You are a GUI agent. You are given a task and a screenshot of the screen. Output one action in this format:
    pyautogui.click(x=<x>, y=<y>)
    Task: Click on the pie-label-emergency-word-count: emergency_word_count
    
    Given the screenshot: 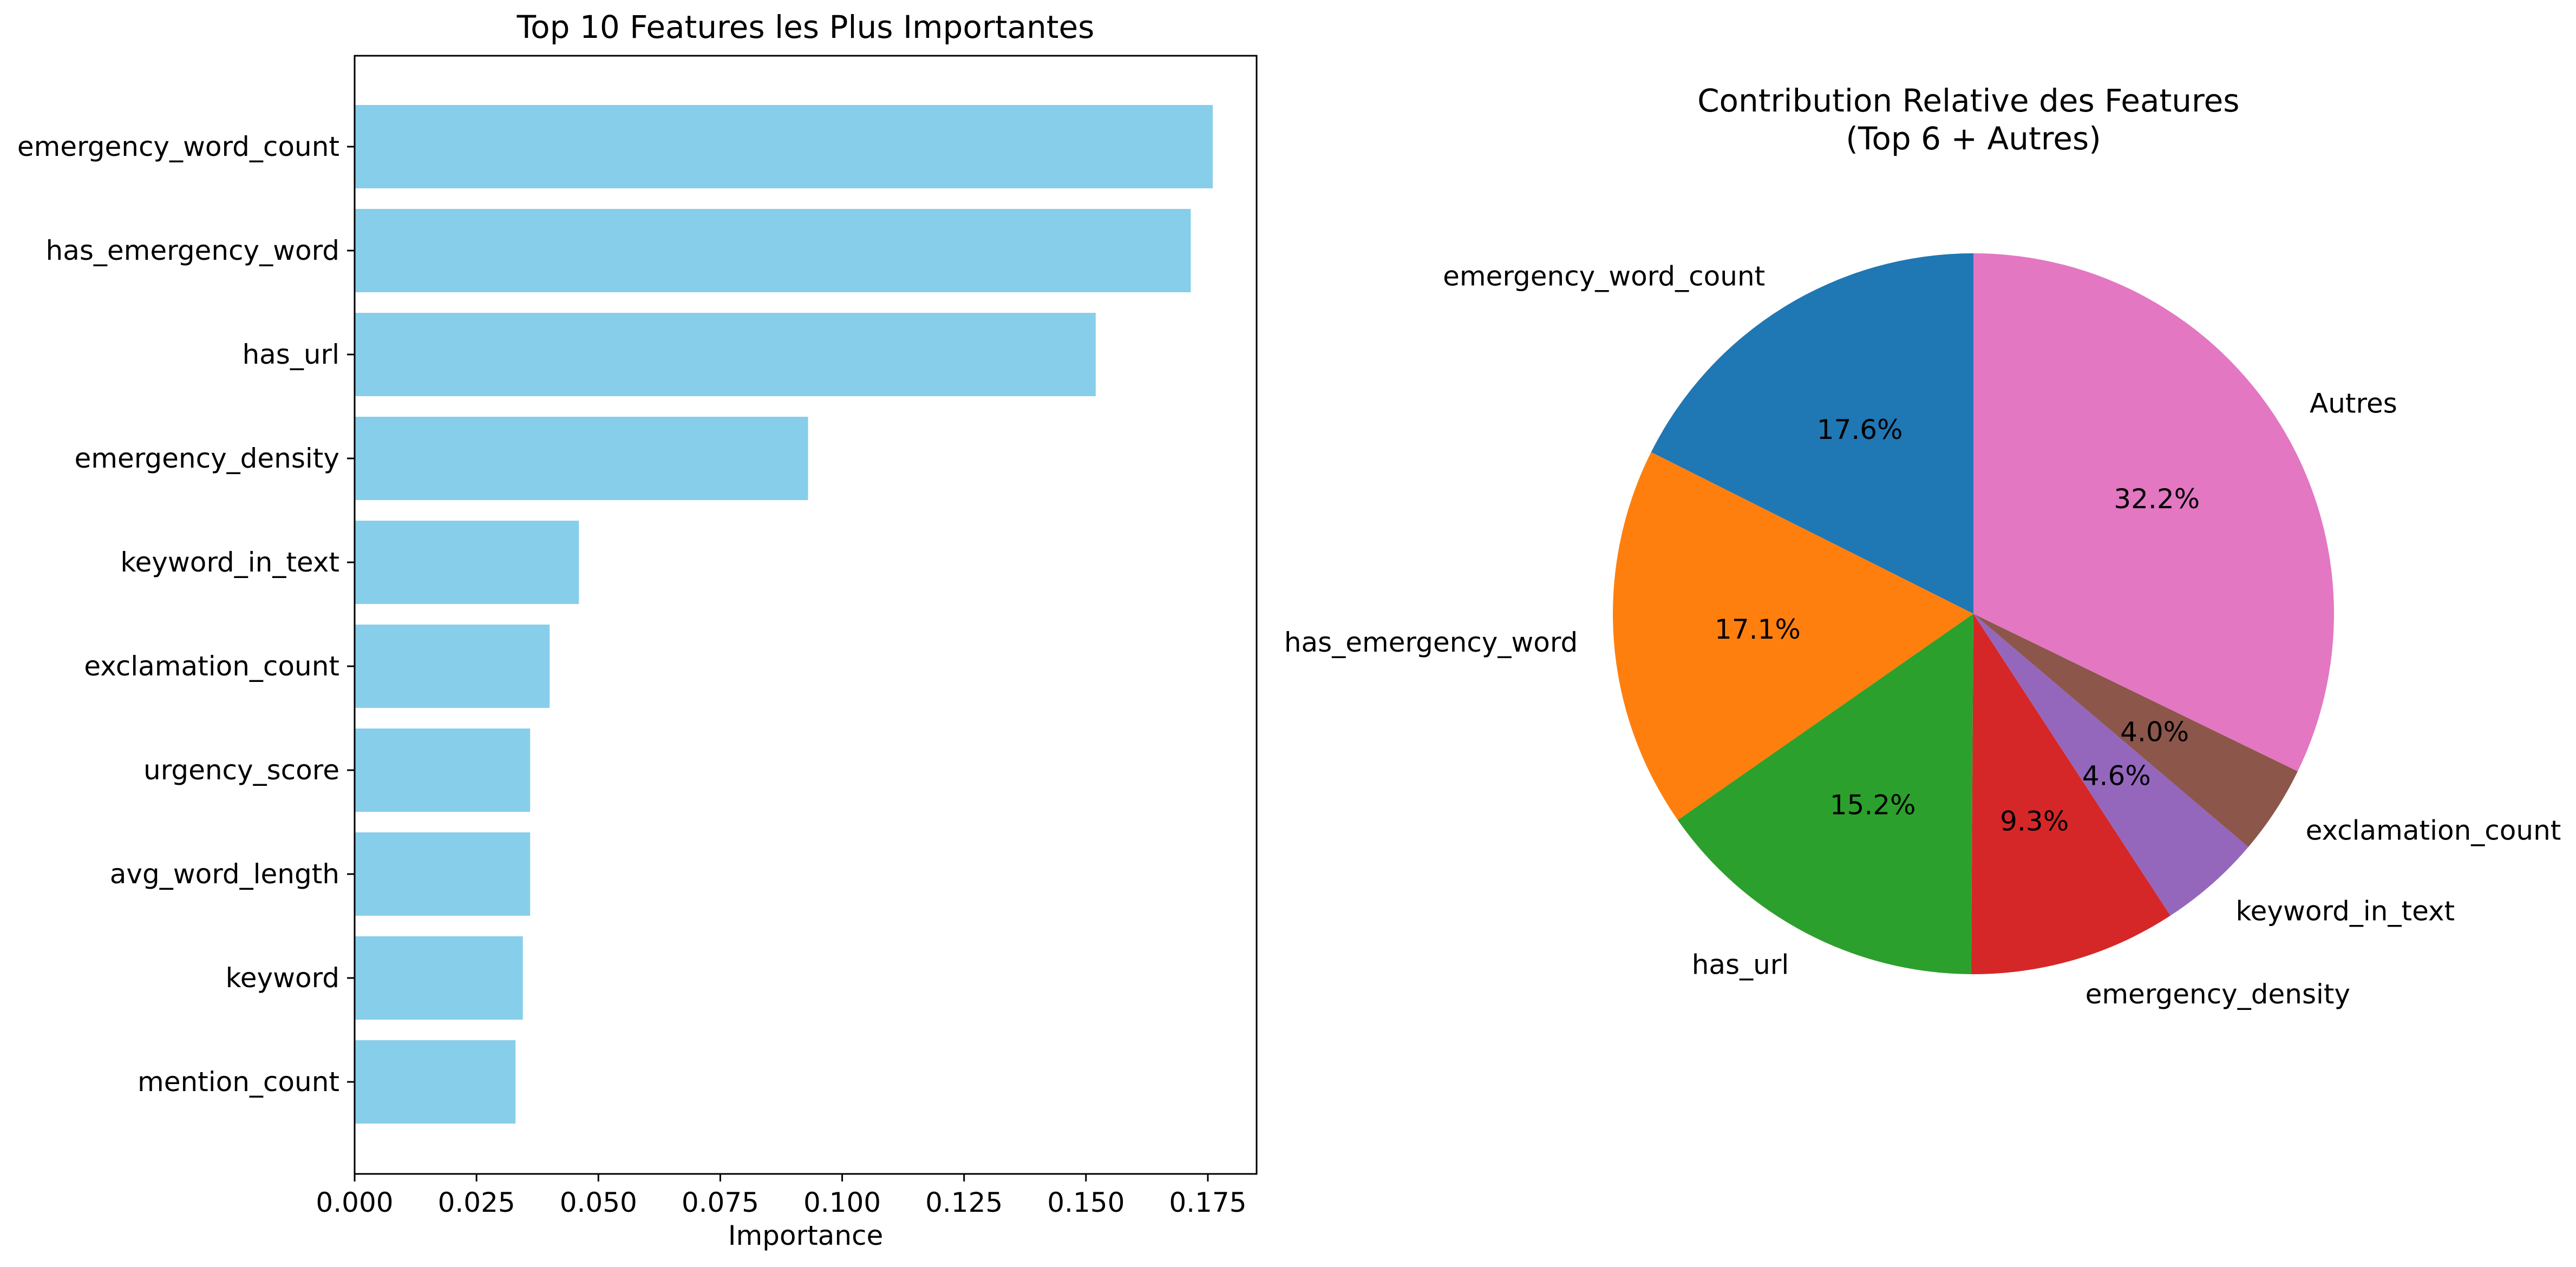 What is the action you would take?
    pyautogui.click(x=1604, y=276)
    